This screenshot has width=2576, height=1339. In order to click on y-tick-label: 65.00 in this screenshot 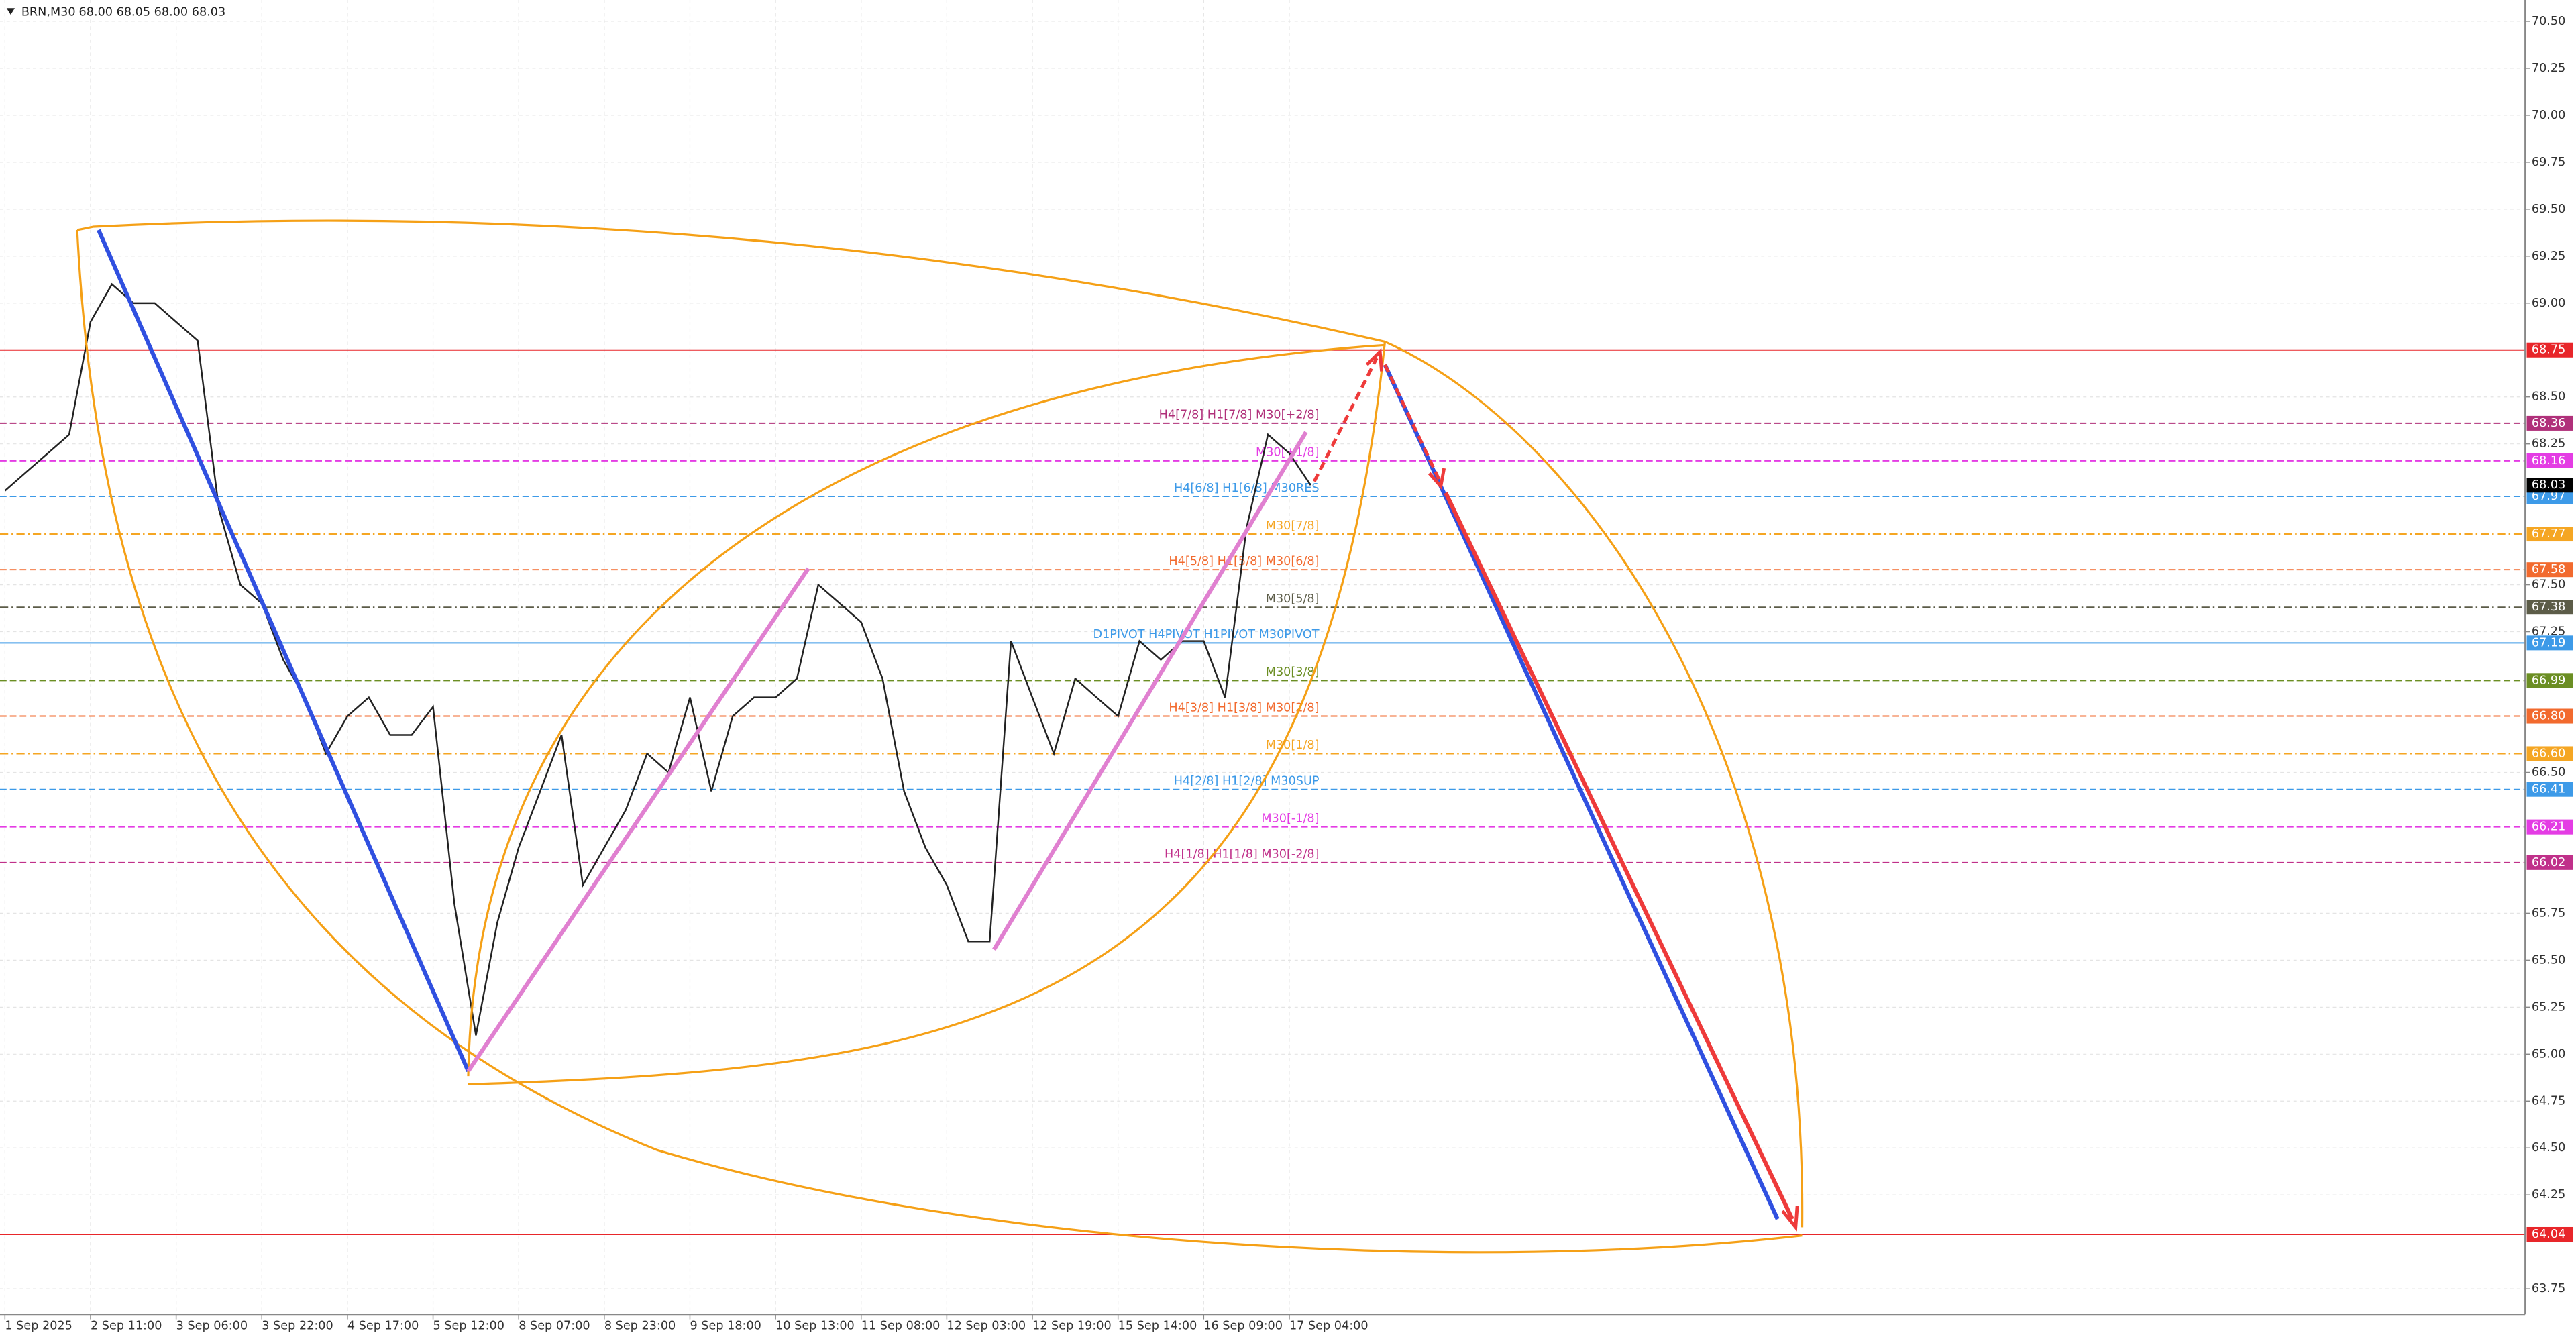, I will do `click(2548, 1054)`.